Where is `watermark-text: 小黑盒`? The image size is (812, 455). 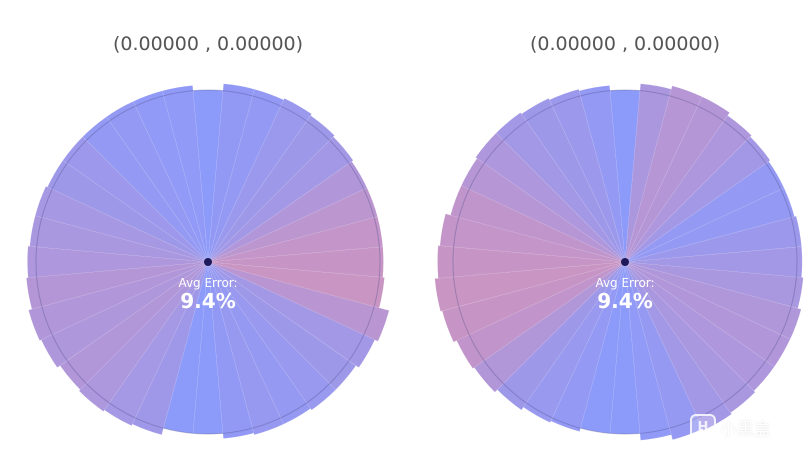
watermark-text: 小黑盒 is located at coordinates (745, 429).